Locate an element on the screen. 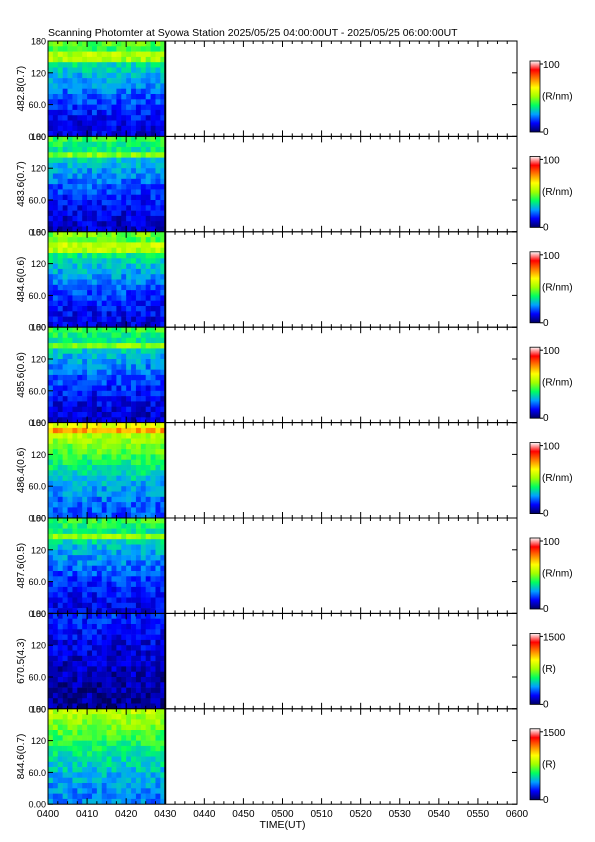 Image resolution: width=595 pixels, height=842 pixels. y-axis-label: 486.4(0.6) is located at coordinates (21, 471).